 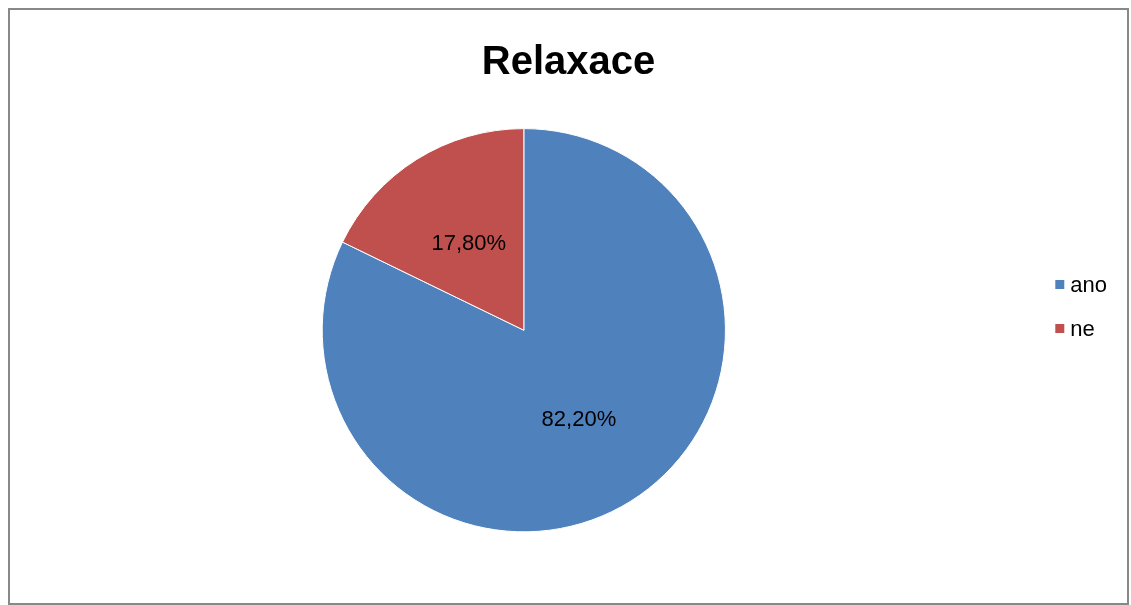 I want to click on data-label: 82,20%, so click(x=579, y=418).